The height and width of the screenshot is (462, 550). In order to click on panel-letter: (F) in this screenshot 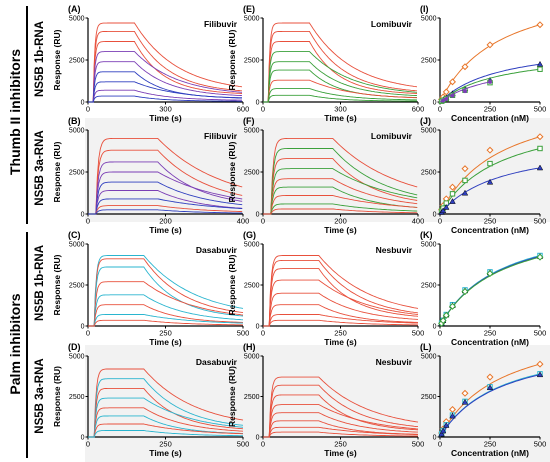, I will do `click(249, 121)`.